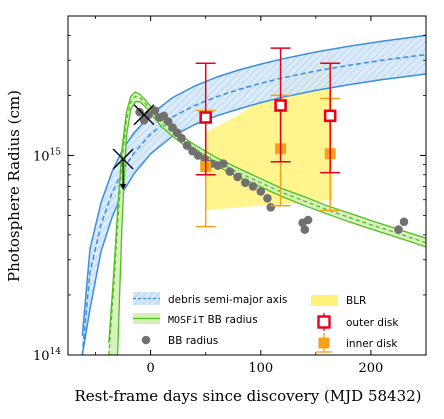 This screenshot has width=444, height=419. I want to click on legend-marker-outer, so click(324, 322).